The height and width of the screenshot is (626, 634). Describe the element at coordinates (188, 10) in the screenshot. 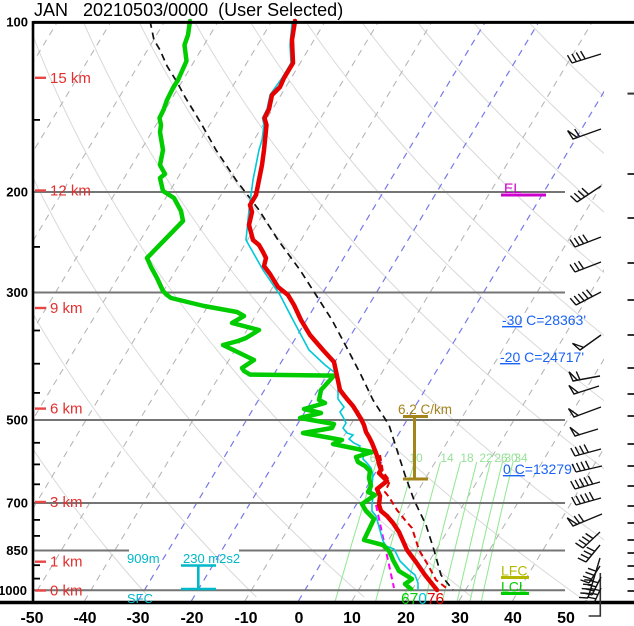

I see `svg-text:JAN 20210503/0000 (User Sel: JAN 20210503/0000 (User Selected)` at that location.